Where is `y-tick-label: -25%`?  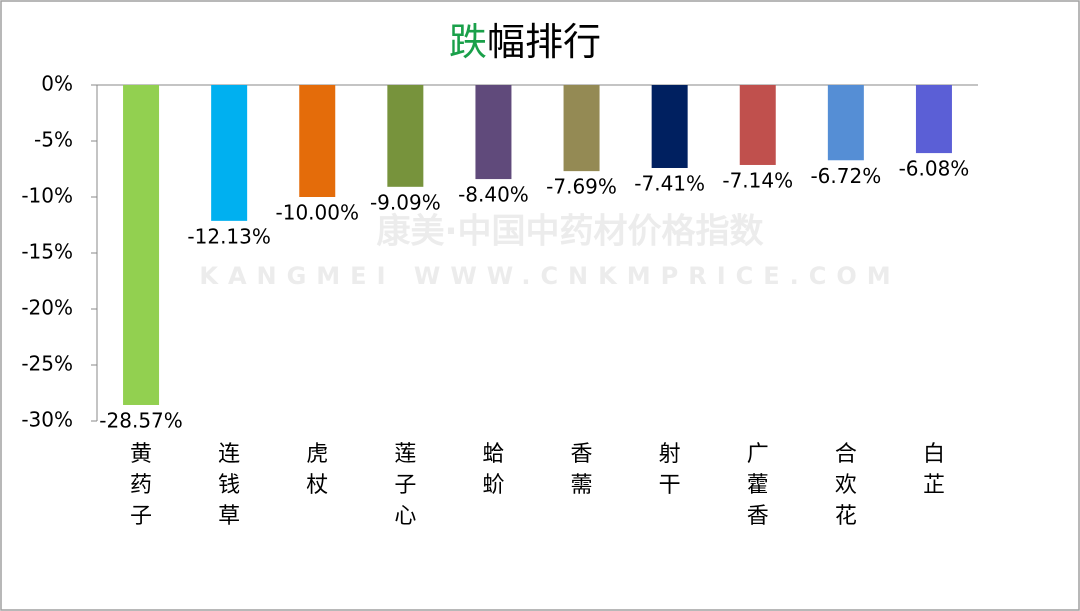 y-tick-label: -25% is located at coordinates (47, 364).